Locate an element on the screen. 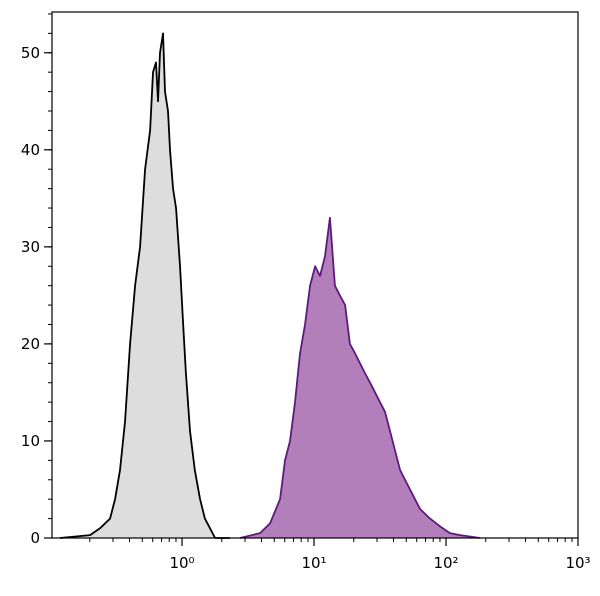 The width and height of the screenshot is (600, 596). y-tick-label: 0 is located at coordinates (35, 538).